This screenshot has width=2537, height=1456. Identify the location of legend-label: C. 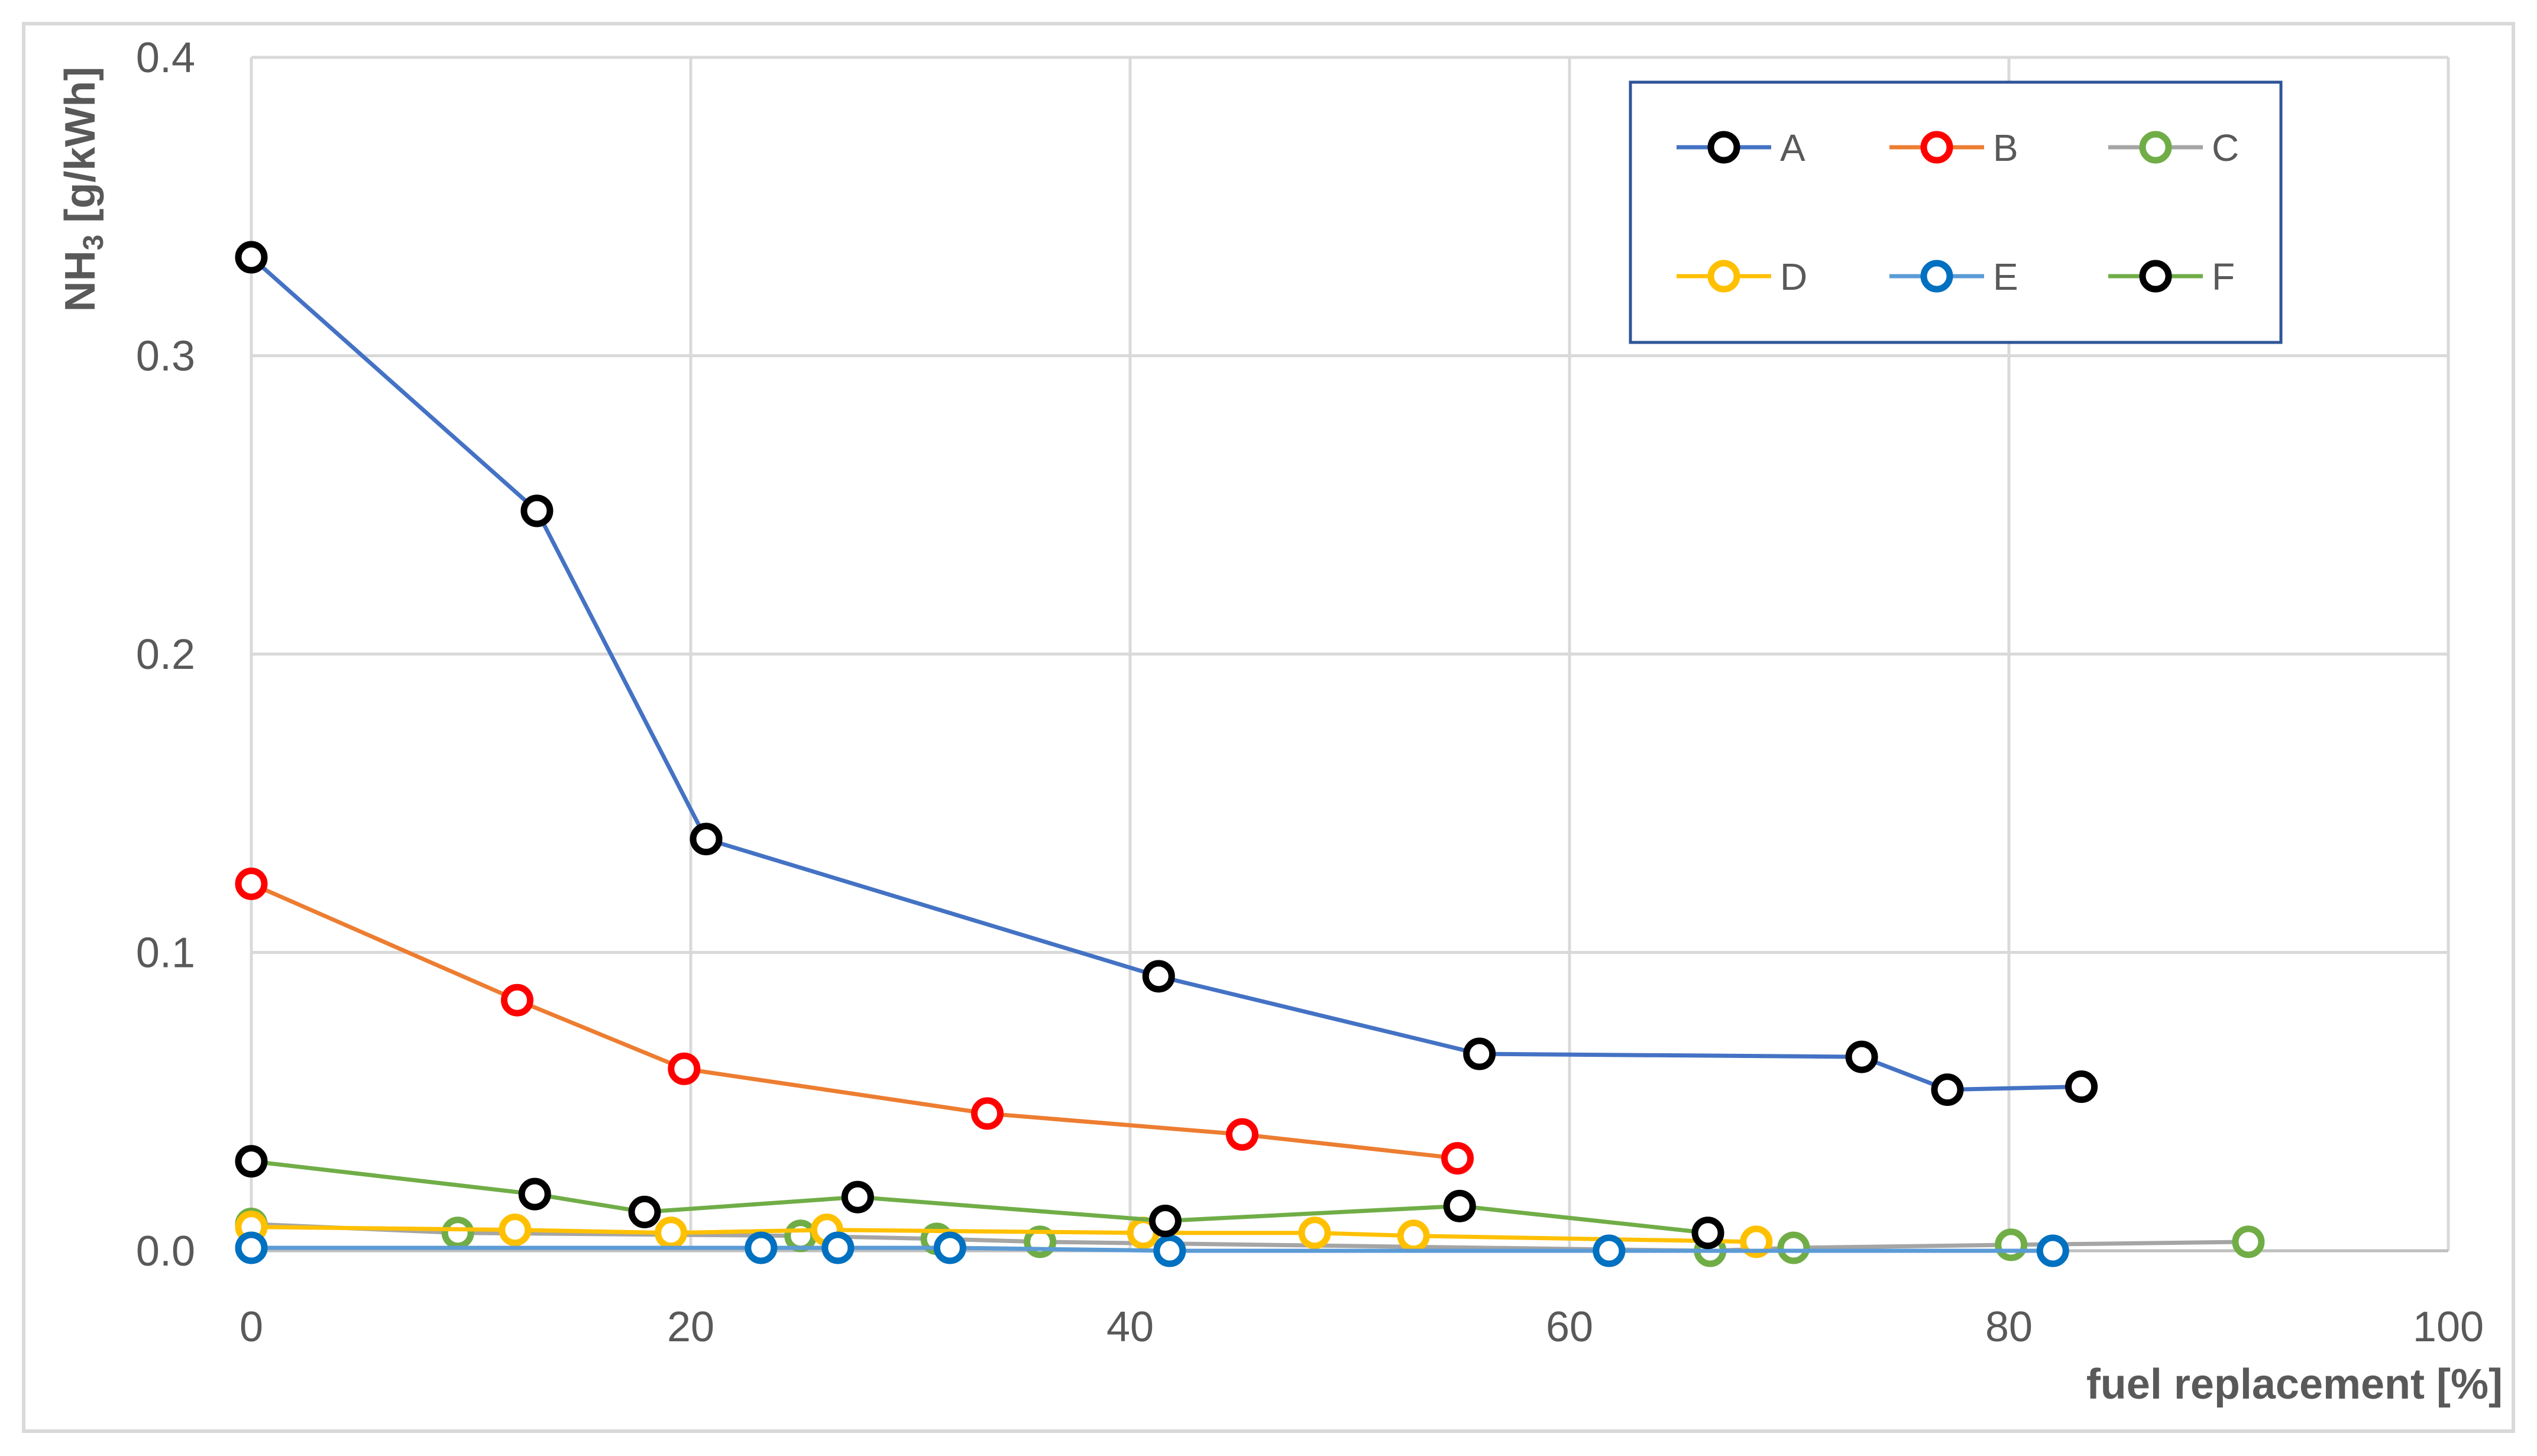
(2225, 148).